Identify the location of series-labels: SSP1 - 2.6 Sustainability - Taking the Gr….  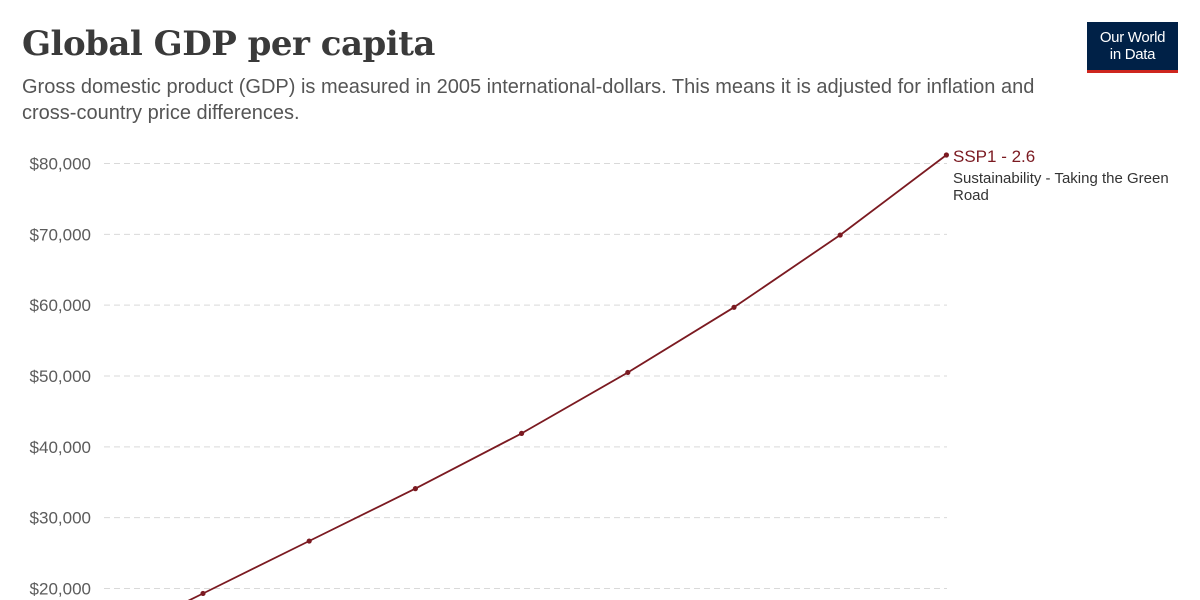
(1061, 175).